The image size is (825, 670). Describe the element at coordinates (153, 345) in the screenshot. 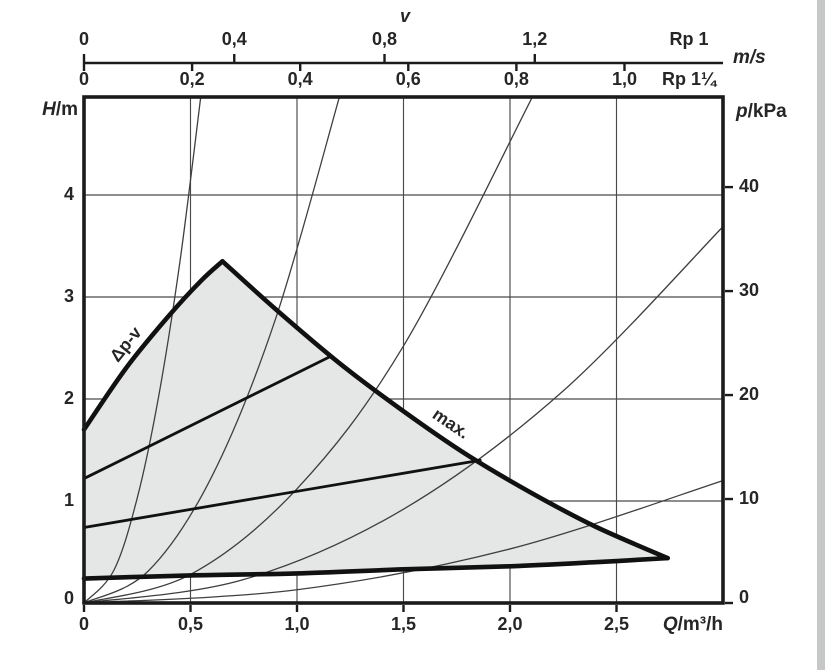

I see `dpv-upper-limit` at that location.